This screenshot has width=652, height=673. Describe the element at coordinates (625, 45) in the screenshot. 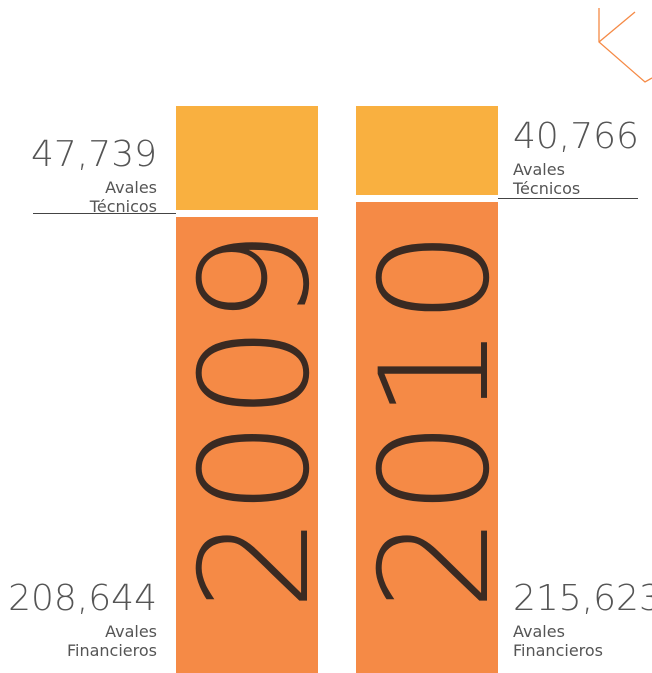

I see `decor-chevron` at that location.